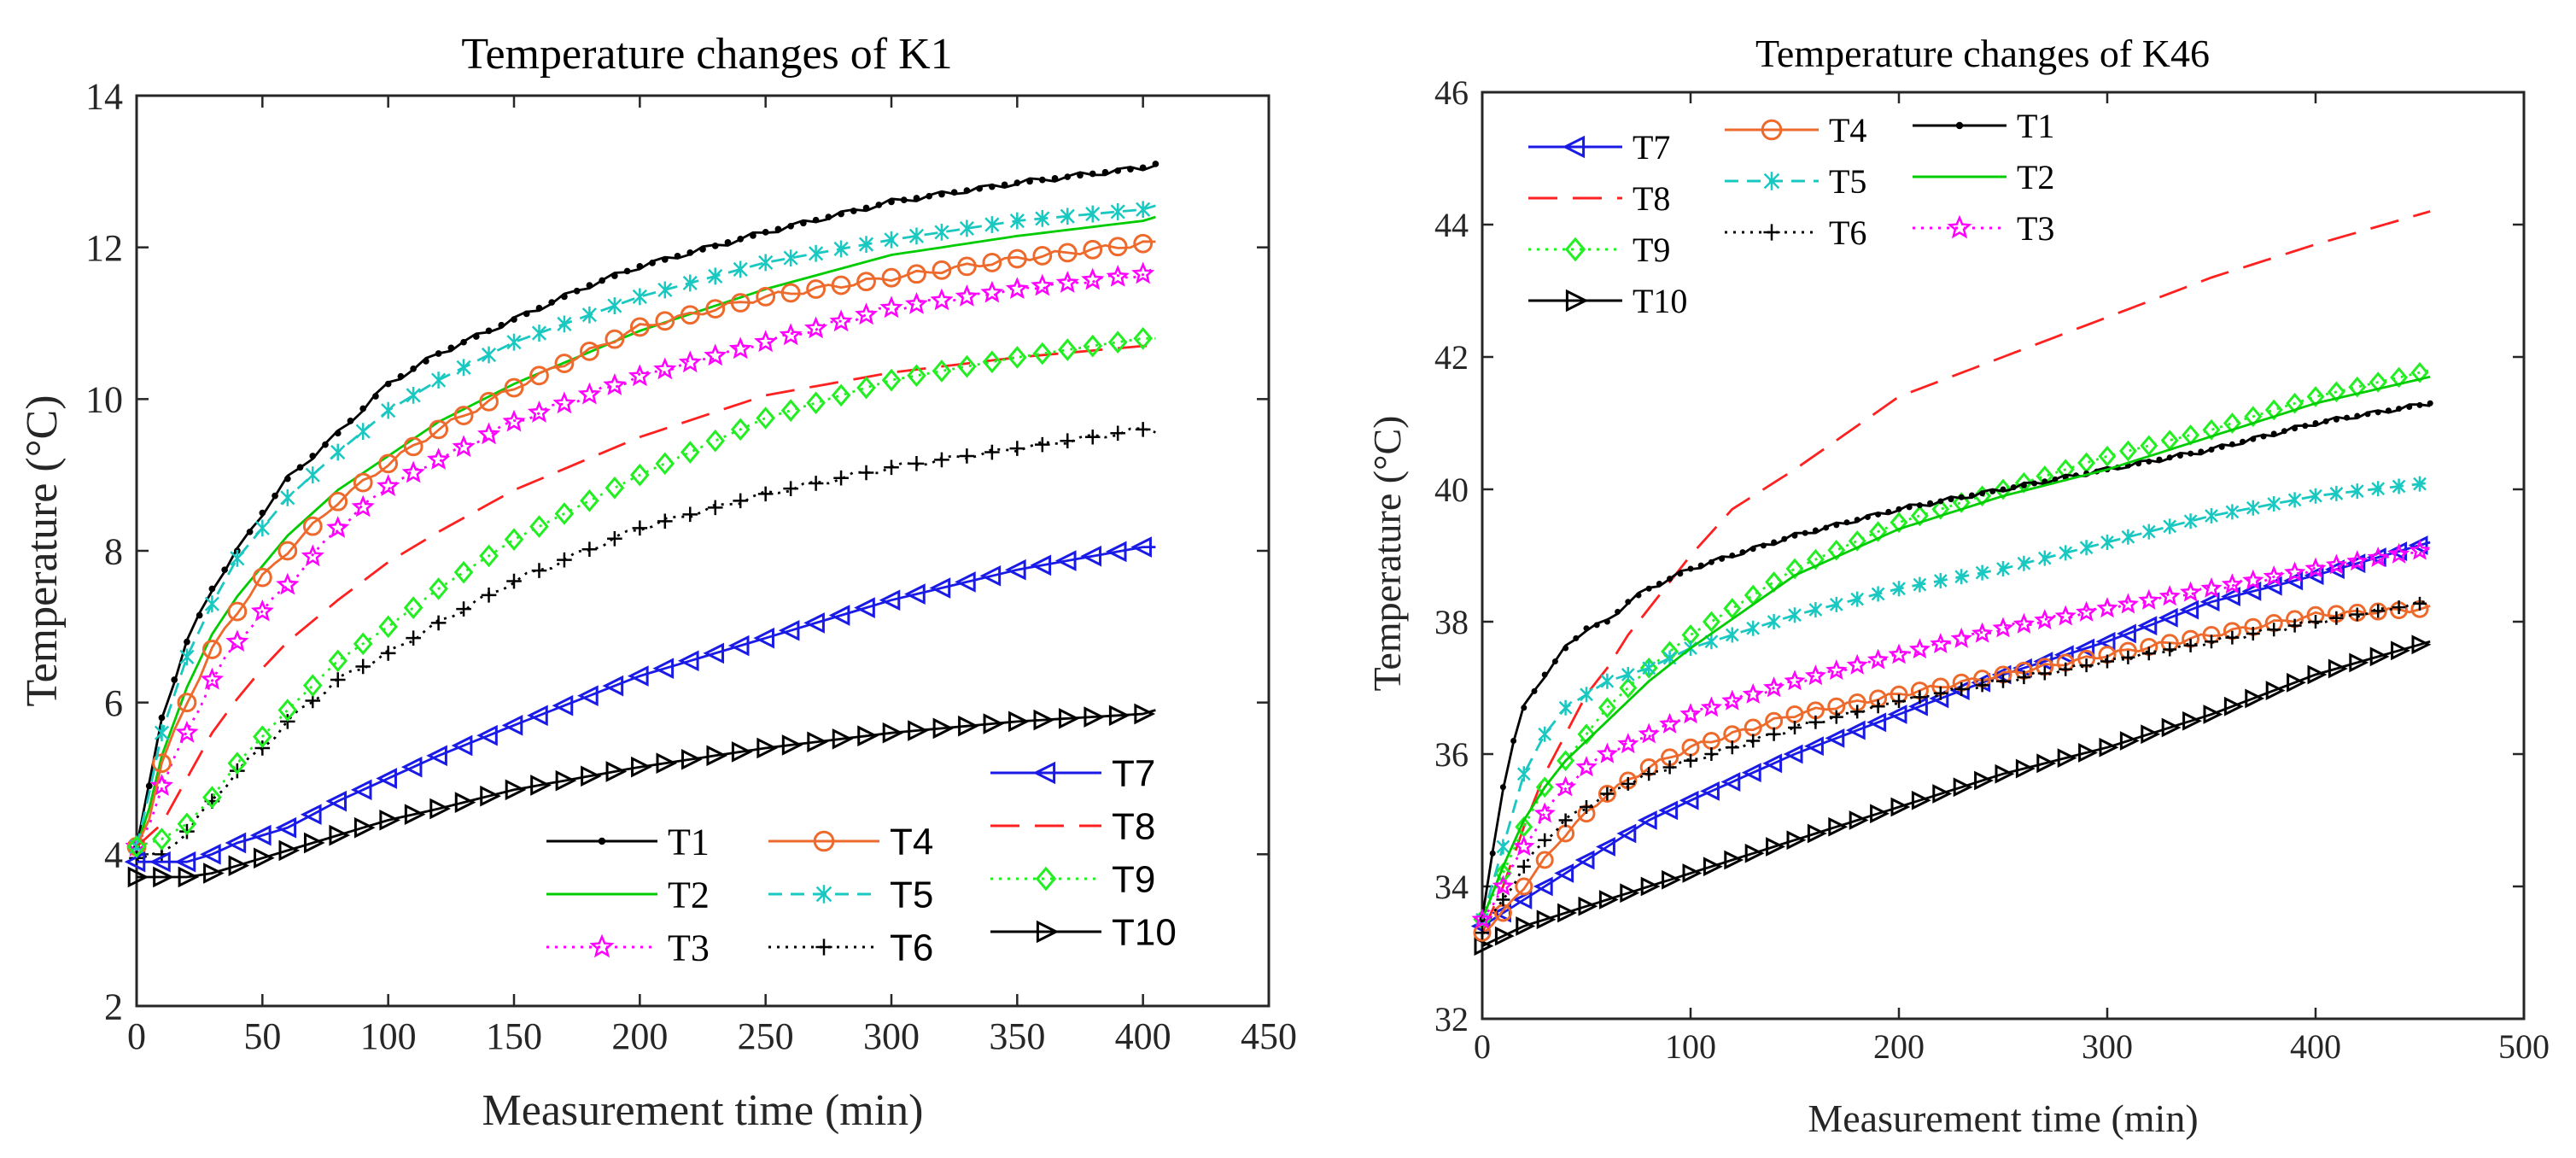 Image resolution: width=2576 pixels, height=1158 pixels. I want to click on chart-k1-legend-item-t3: T3, so click(628, 947).